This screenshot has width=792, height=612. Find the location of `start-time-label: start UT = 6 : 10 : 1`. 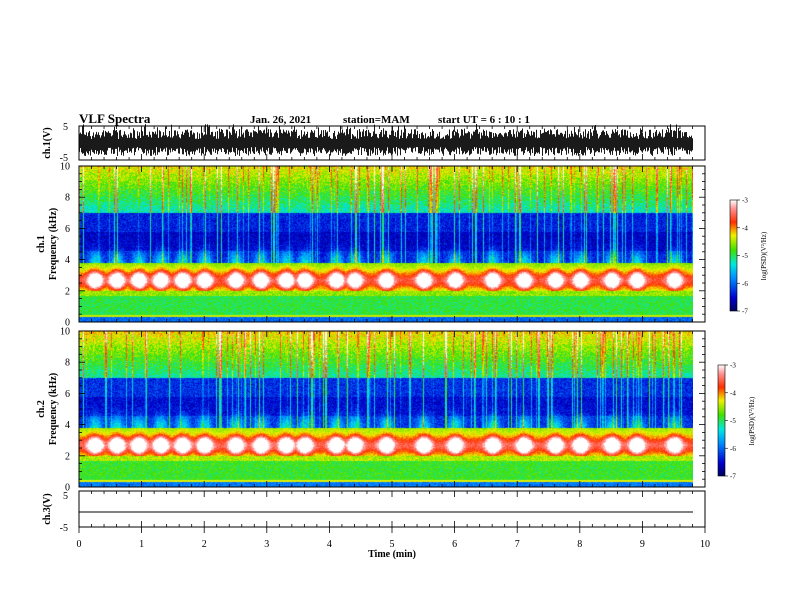

start-time-label: start UT = 6 : 10 : 1 is located at coordinates (484, 120).